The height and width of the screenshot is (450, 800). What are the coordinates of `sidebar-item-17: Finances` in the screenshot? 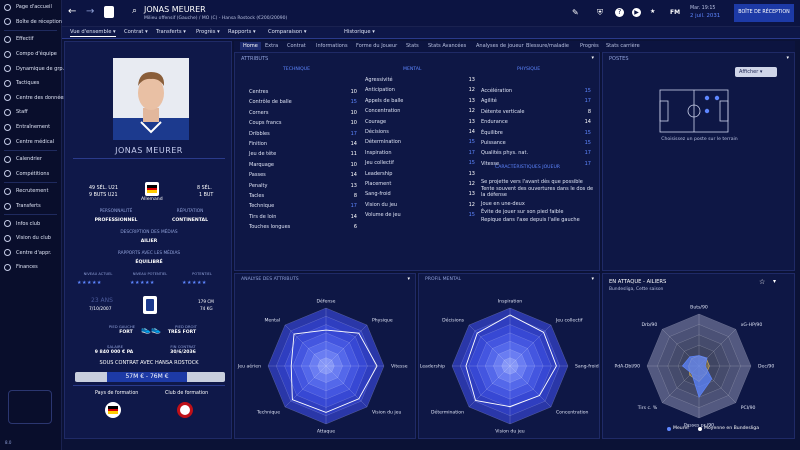 It's located at (30, 267).